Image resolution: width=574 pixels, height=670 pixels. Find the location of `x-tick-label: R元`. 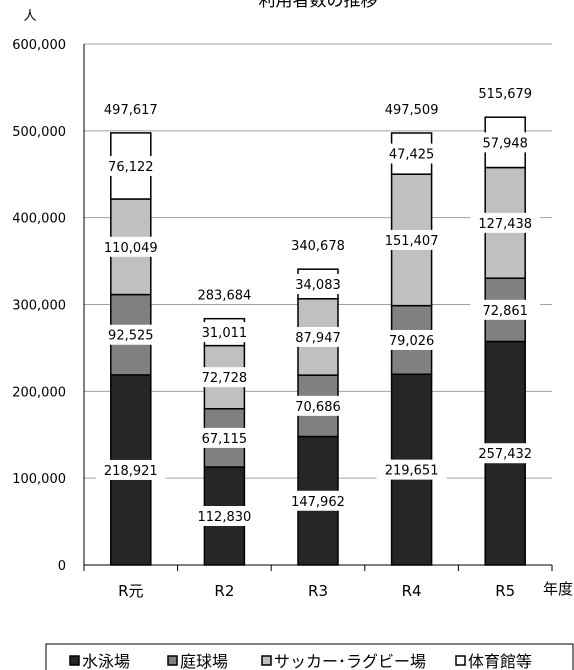

x-tick-label: R元 is located at coordinates (130, 591).